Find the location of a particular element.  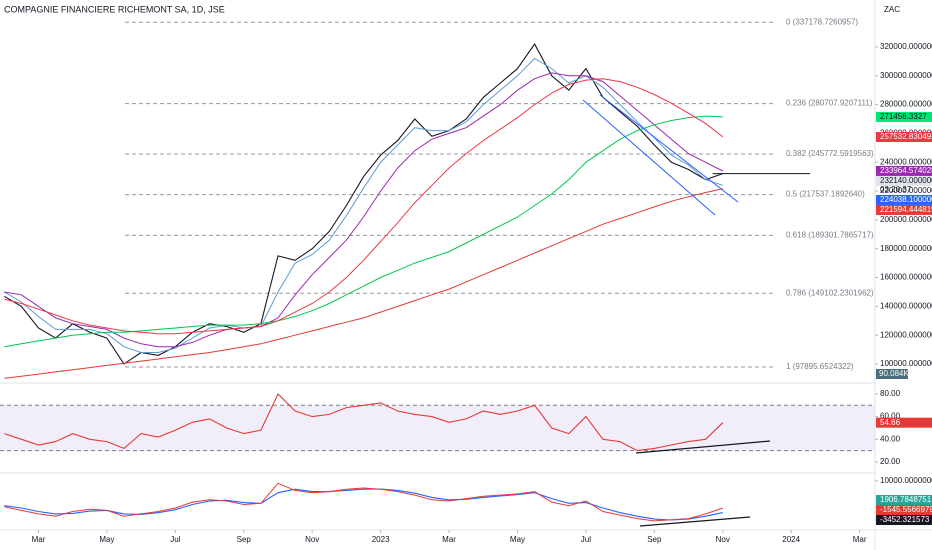

price-badge-label: 232140.0000000 is located at coordinates (906, 180).